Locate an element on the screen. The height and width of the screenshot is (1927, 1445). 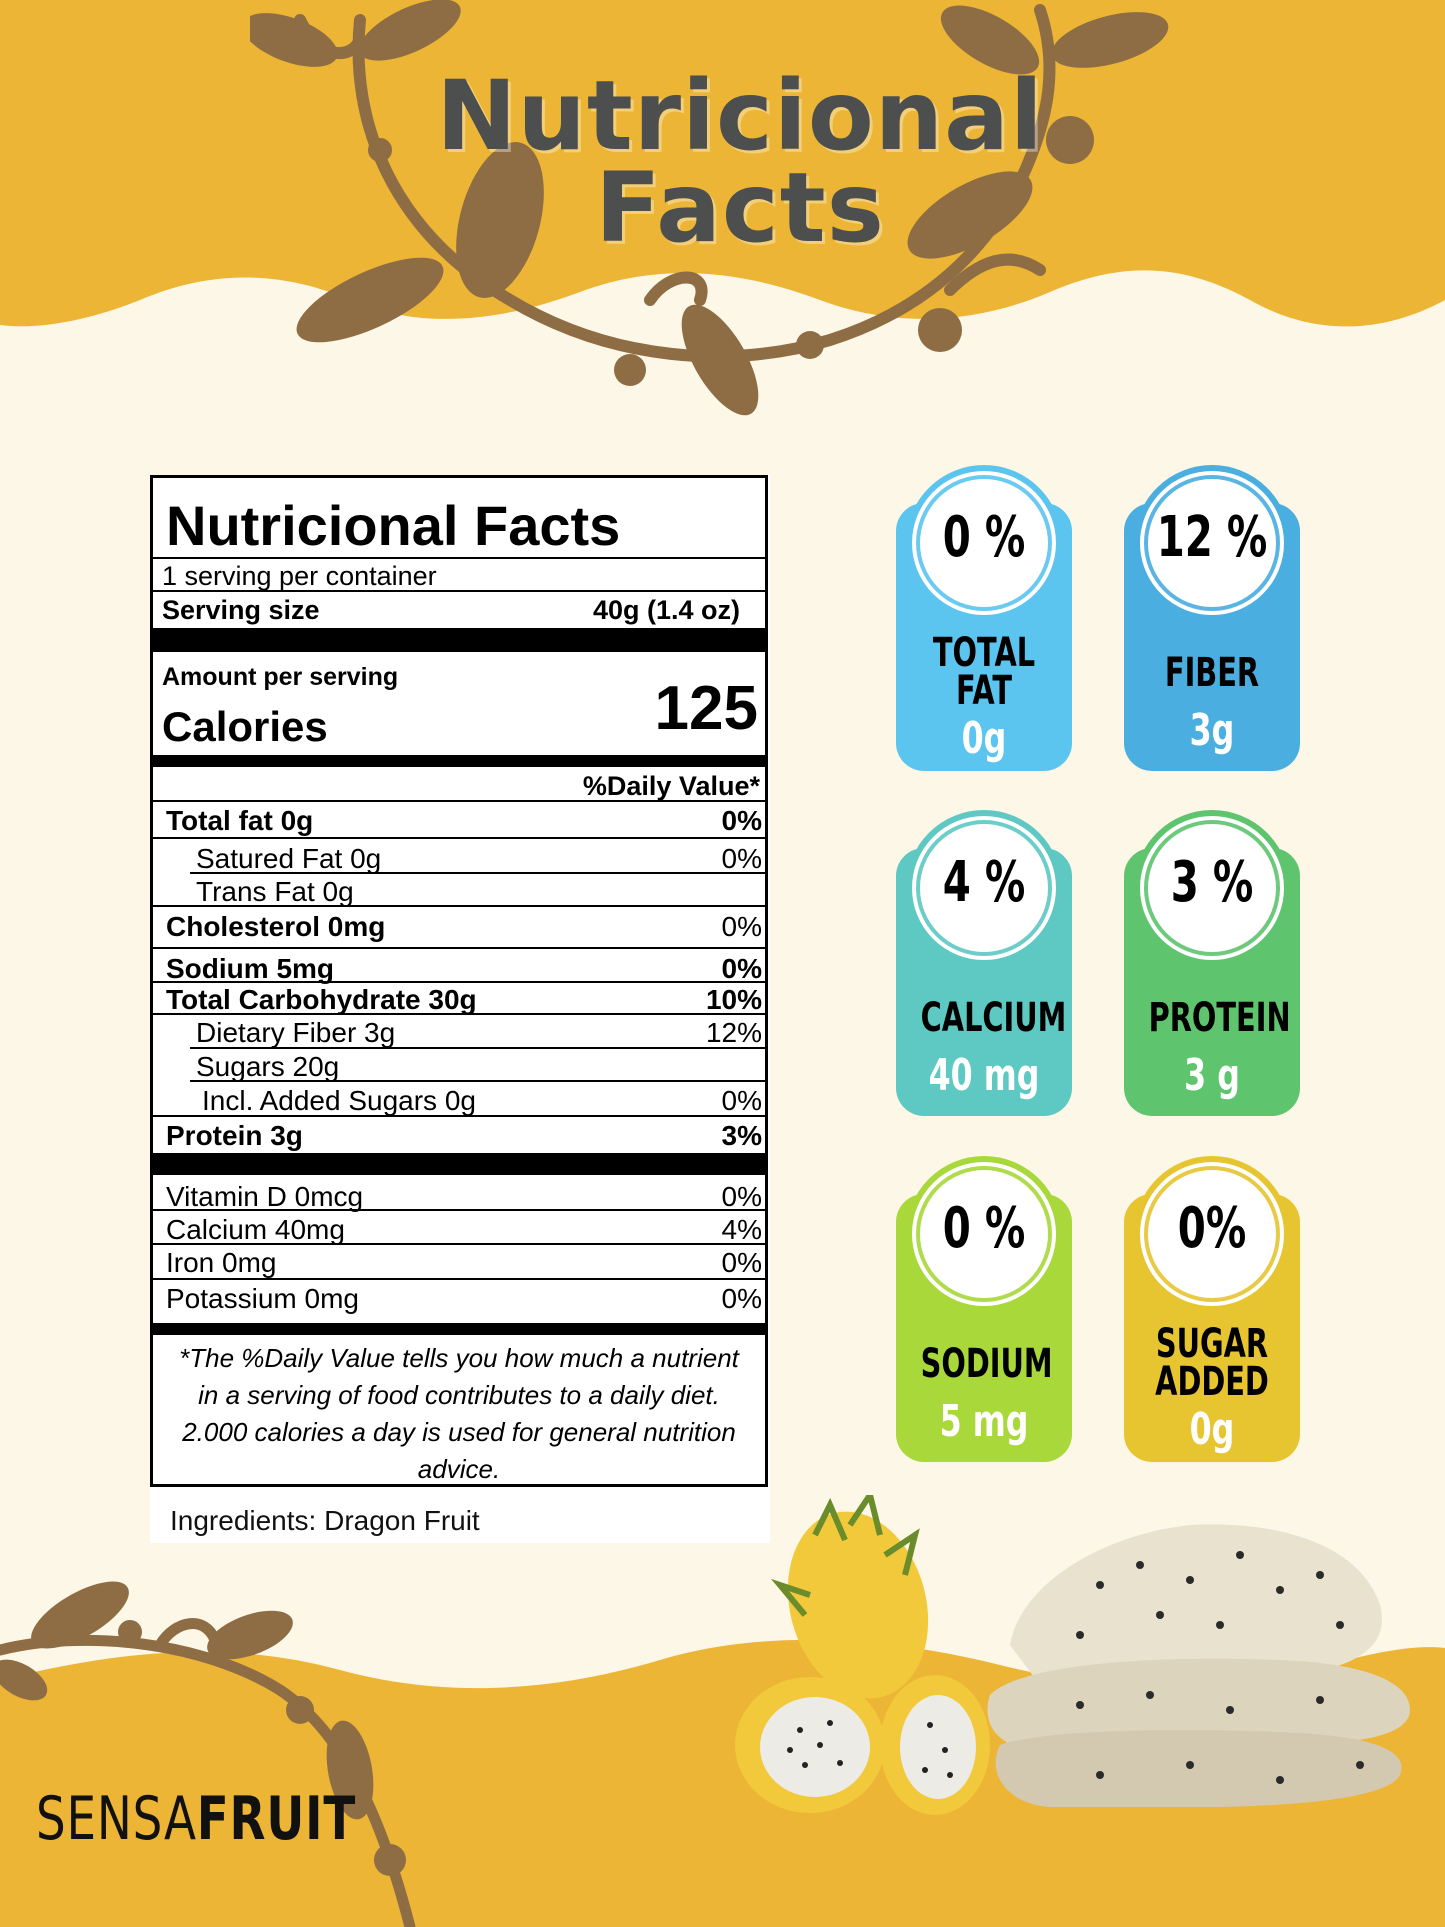
vine-wreath-decoration is located at coordinates (709, 208).